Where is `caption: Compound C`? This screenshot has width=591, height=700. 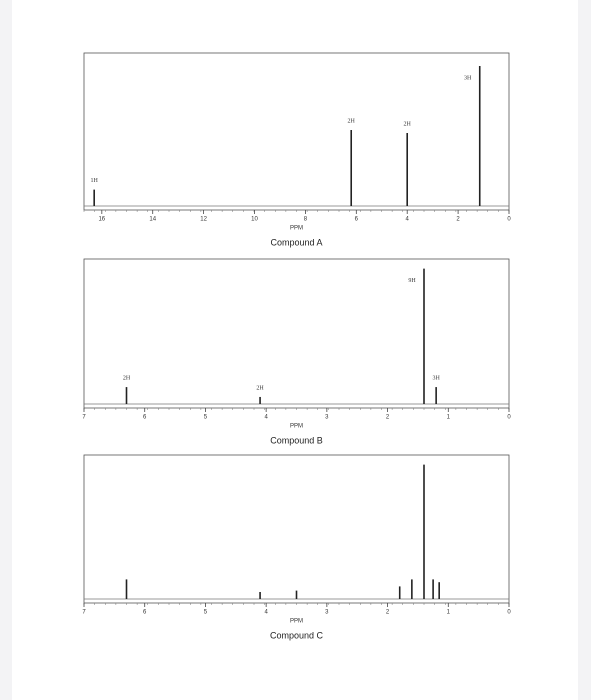 caption: Compound C is located at coordinates (297, 635).